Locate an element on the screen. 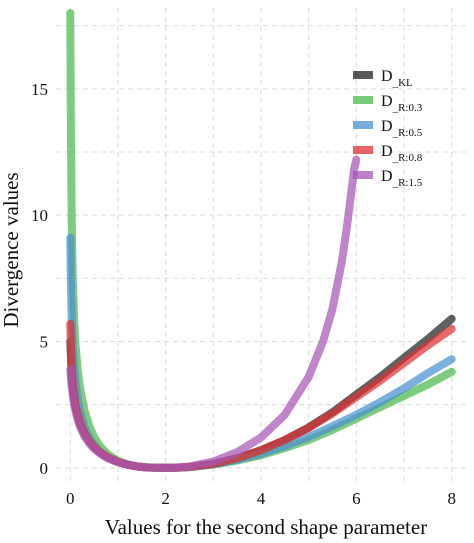 Image resolution: width=474 pixels, height=543 pixels. legend-label: D_R:0.3 is located at coordinates (402, 103).